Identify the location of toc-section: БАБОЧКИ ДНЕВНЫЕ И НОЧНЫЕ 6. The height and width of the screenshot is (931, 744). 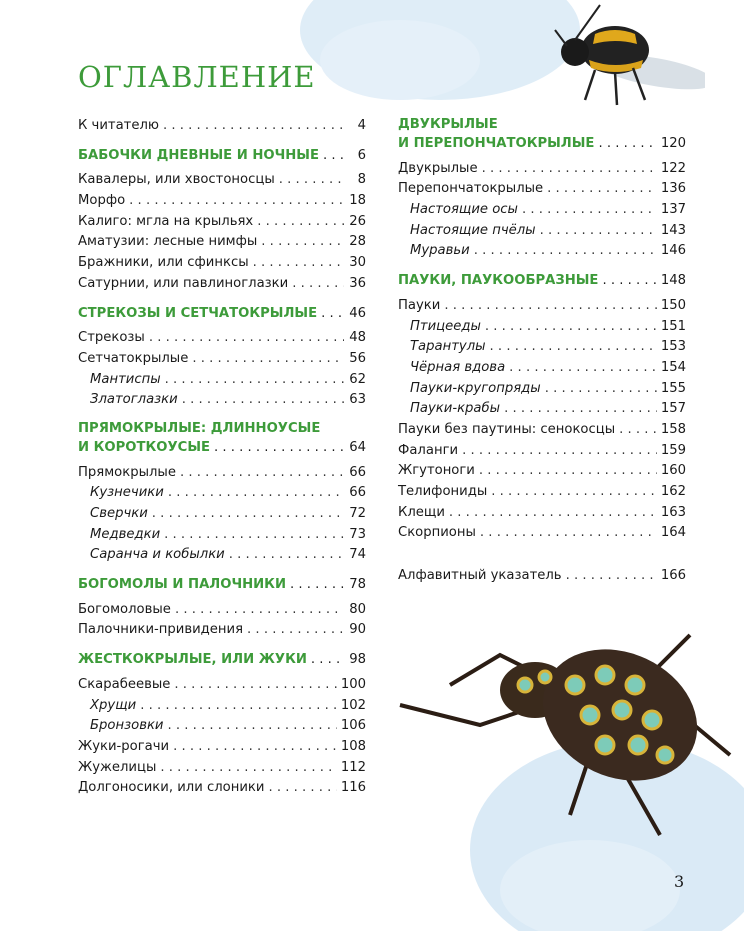
(222, 156).